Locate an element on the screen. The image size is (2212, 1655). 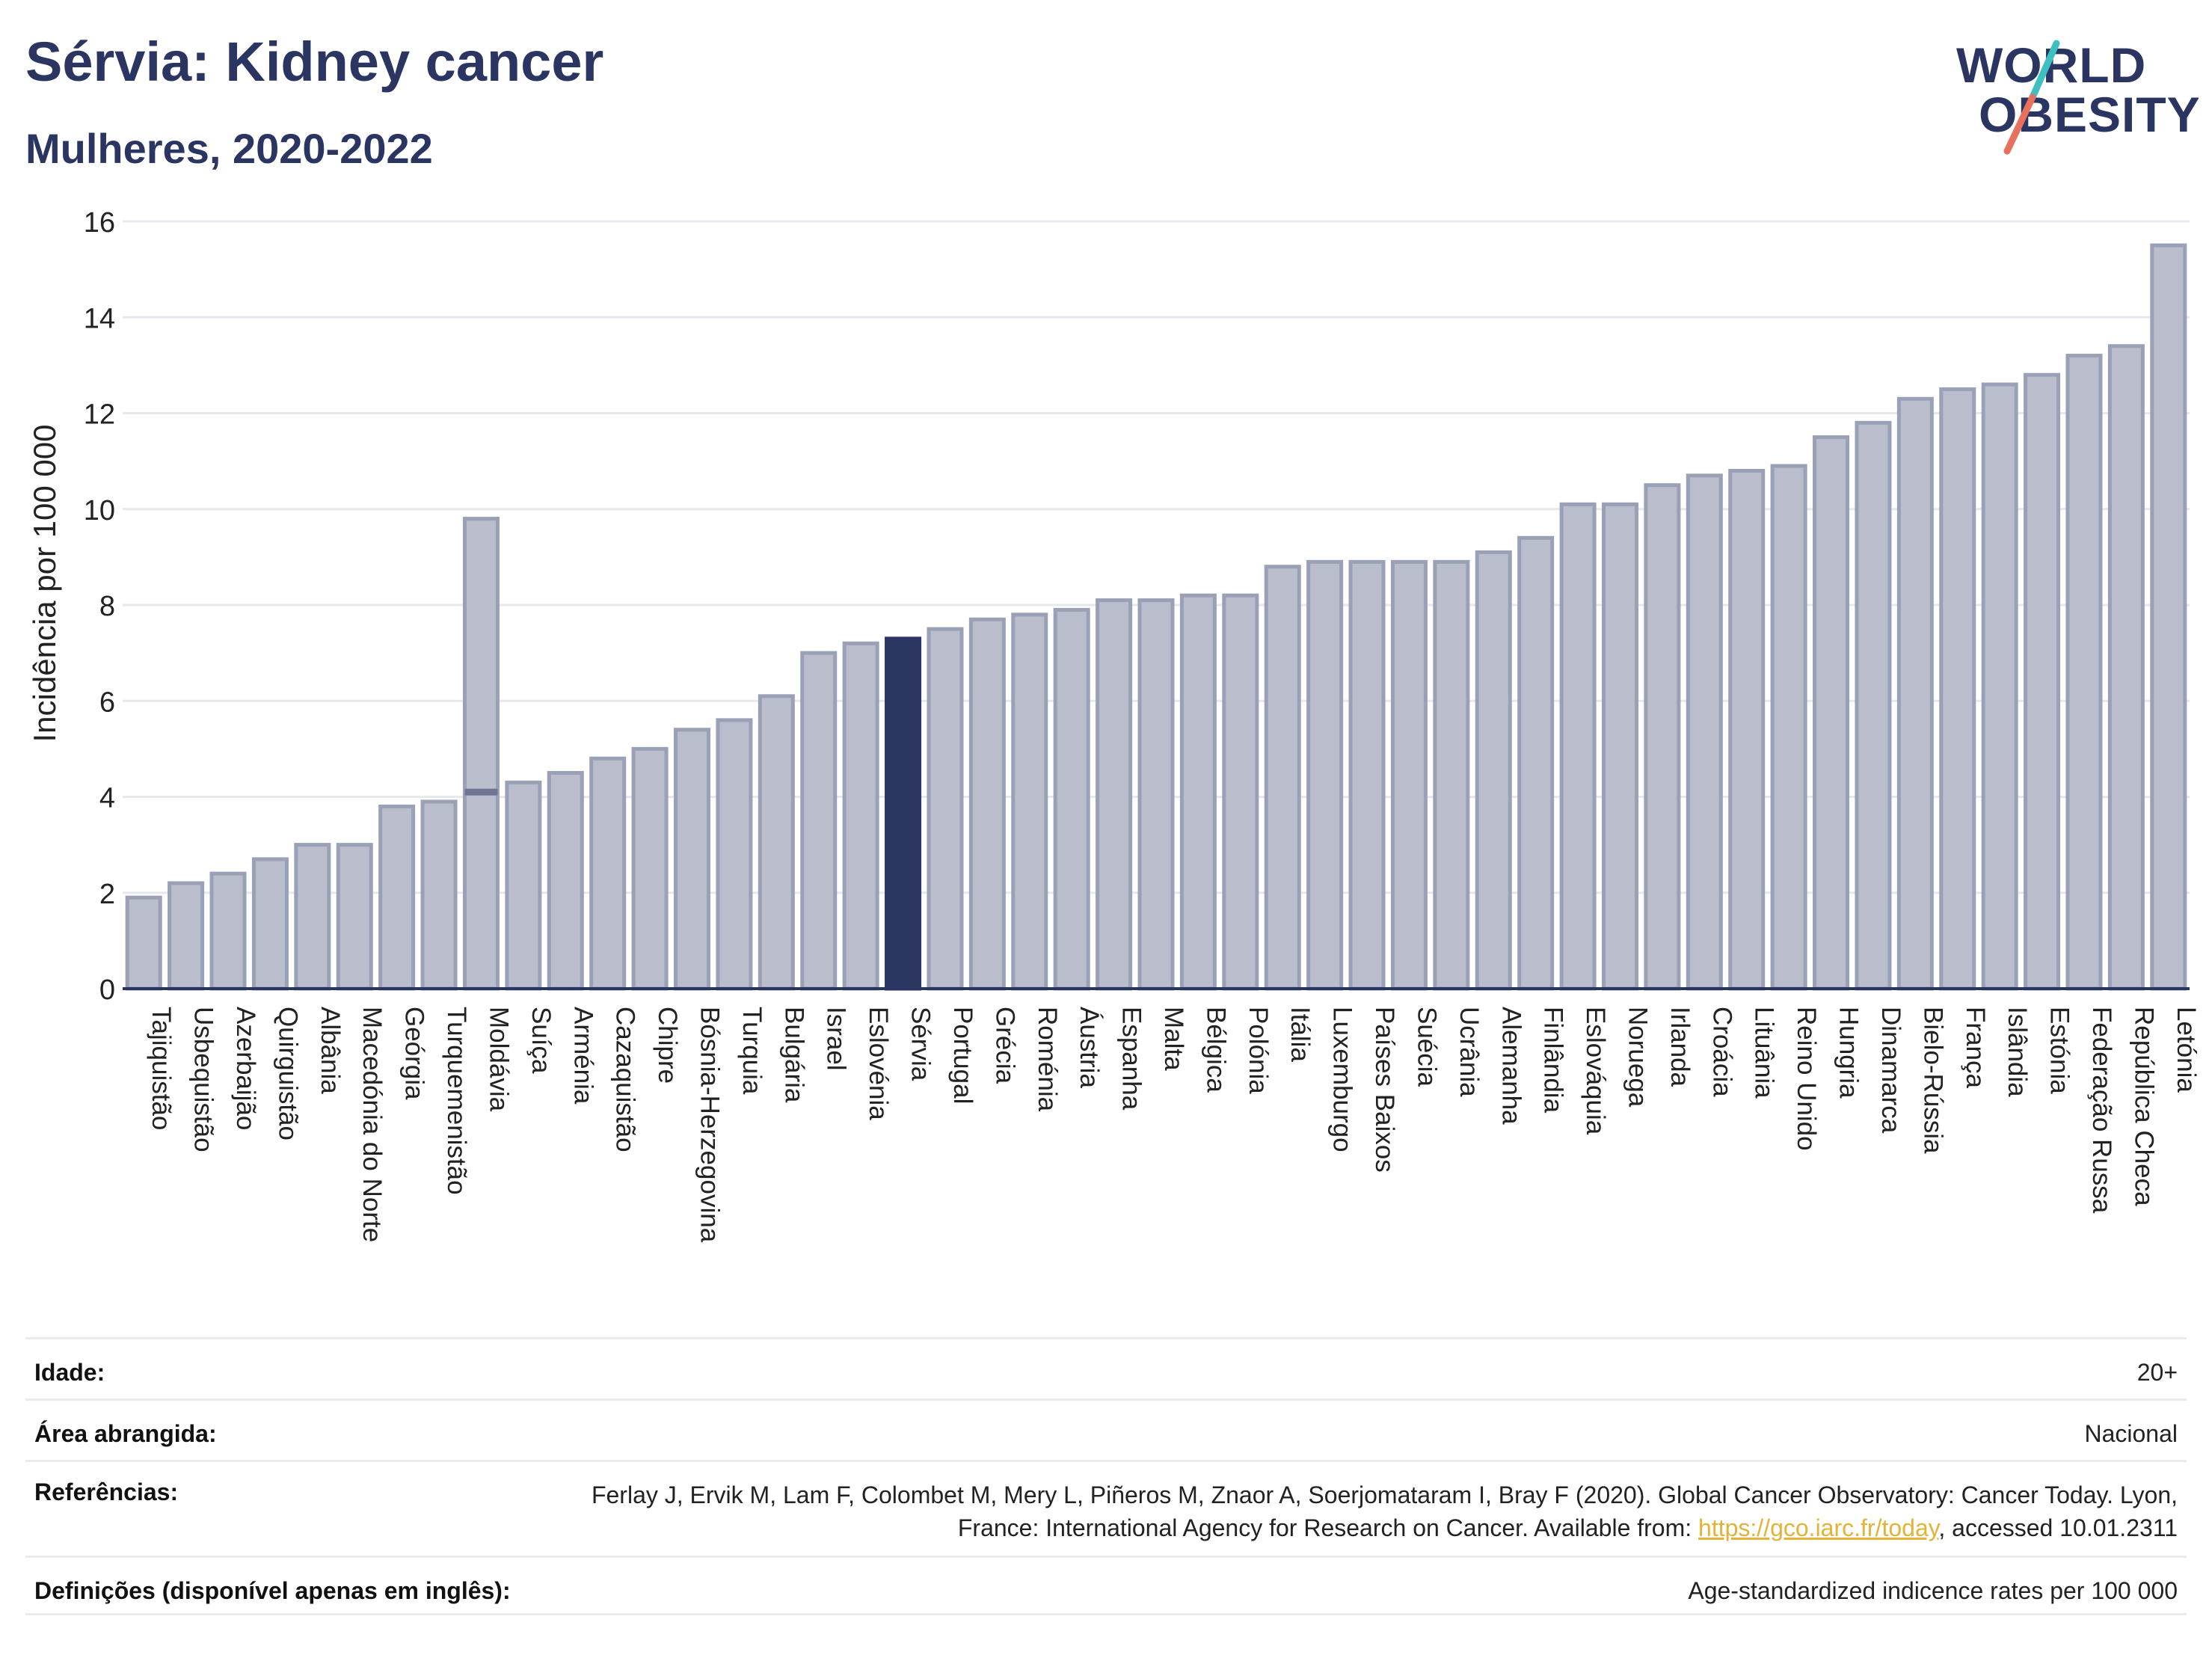
bar-ucrânia is located at coordinates (1451, 775).